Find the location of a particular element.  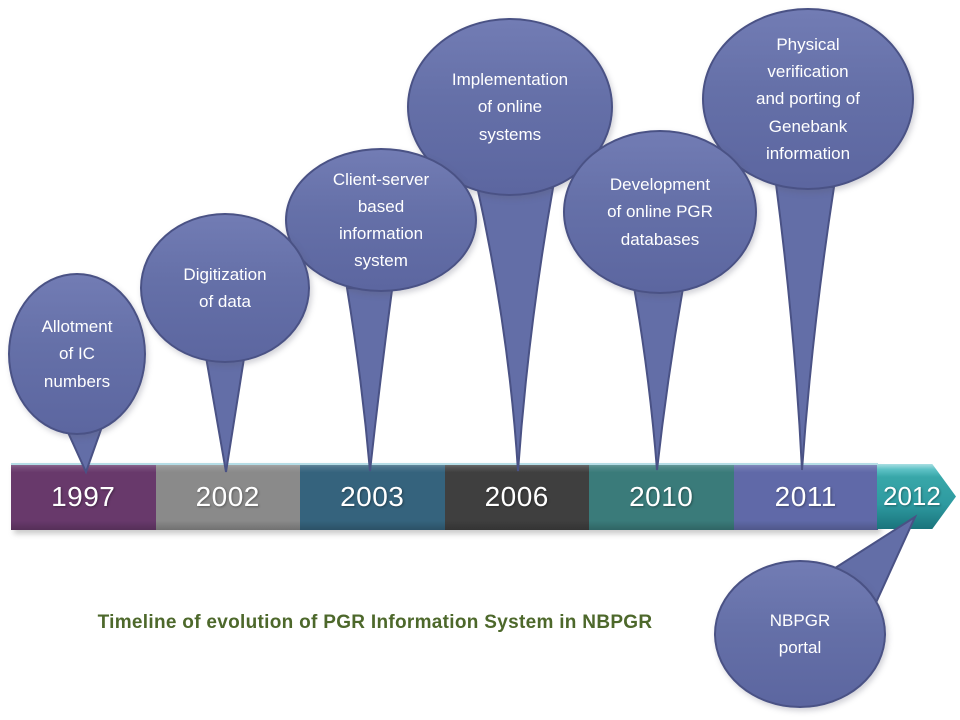

balloon-allotment: Allotment of IC numbers is located at coordinates (77, 354).